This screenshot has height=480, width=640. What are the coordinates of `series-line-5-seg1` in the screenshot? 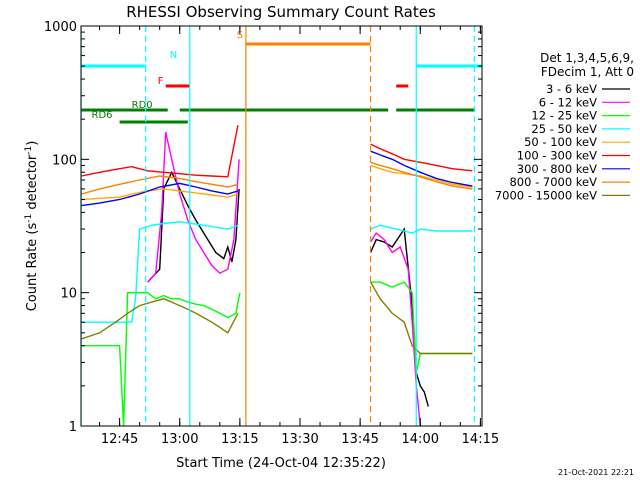 It's located at (160, 194).